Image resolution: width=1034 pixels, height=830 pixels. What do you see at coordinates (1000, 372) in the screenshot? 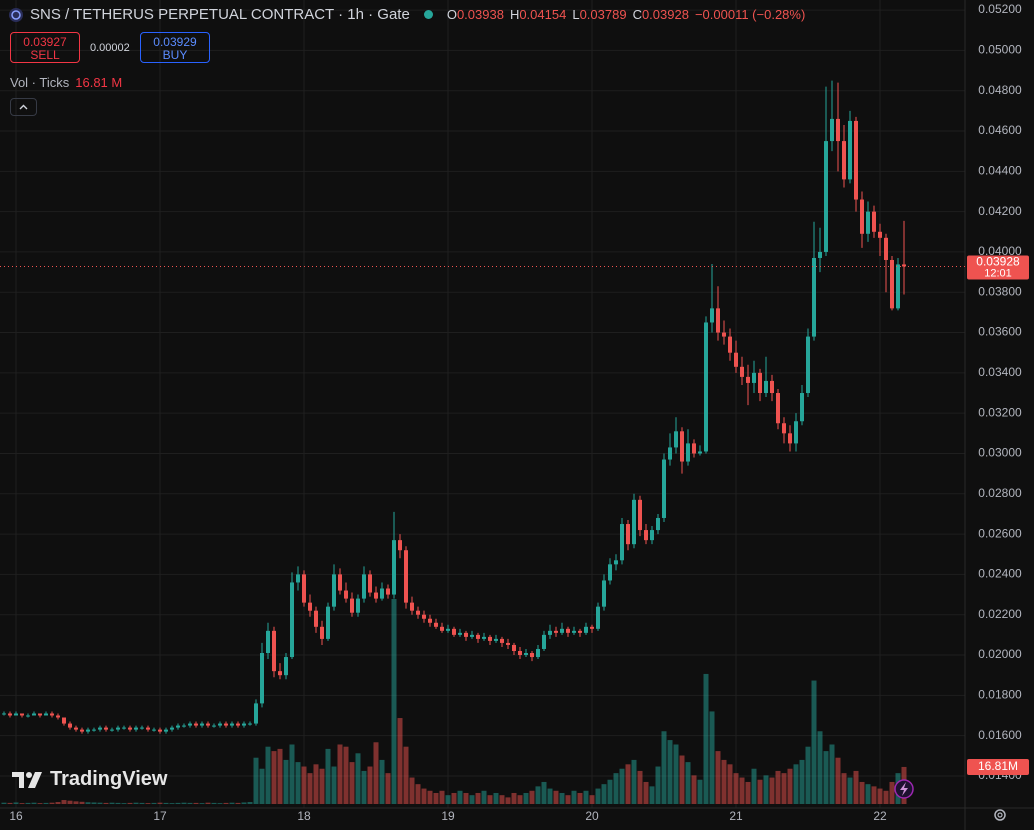
I see `y-tick-label: 0.03400` at bounding box center [1000, 372].